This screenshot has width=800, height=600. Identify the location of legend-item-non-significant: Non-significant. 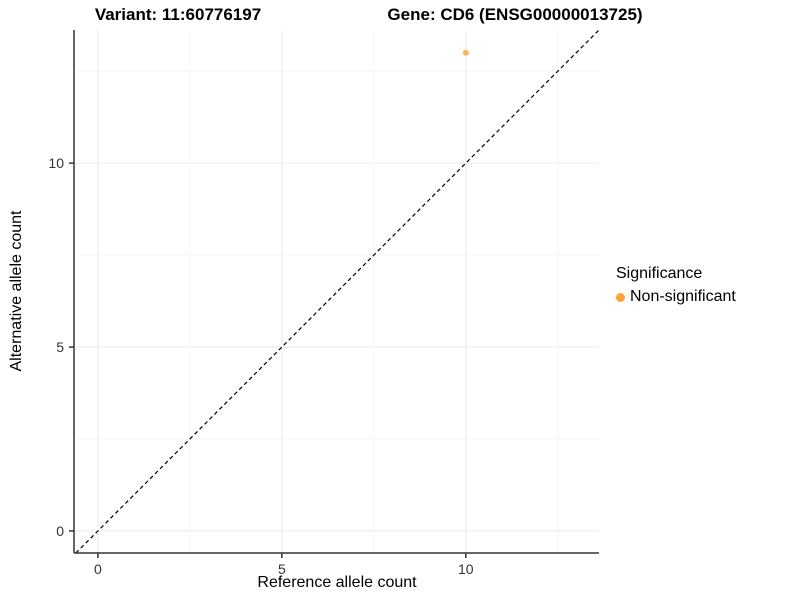
(676, 297).